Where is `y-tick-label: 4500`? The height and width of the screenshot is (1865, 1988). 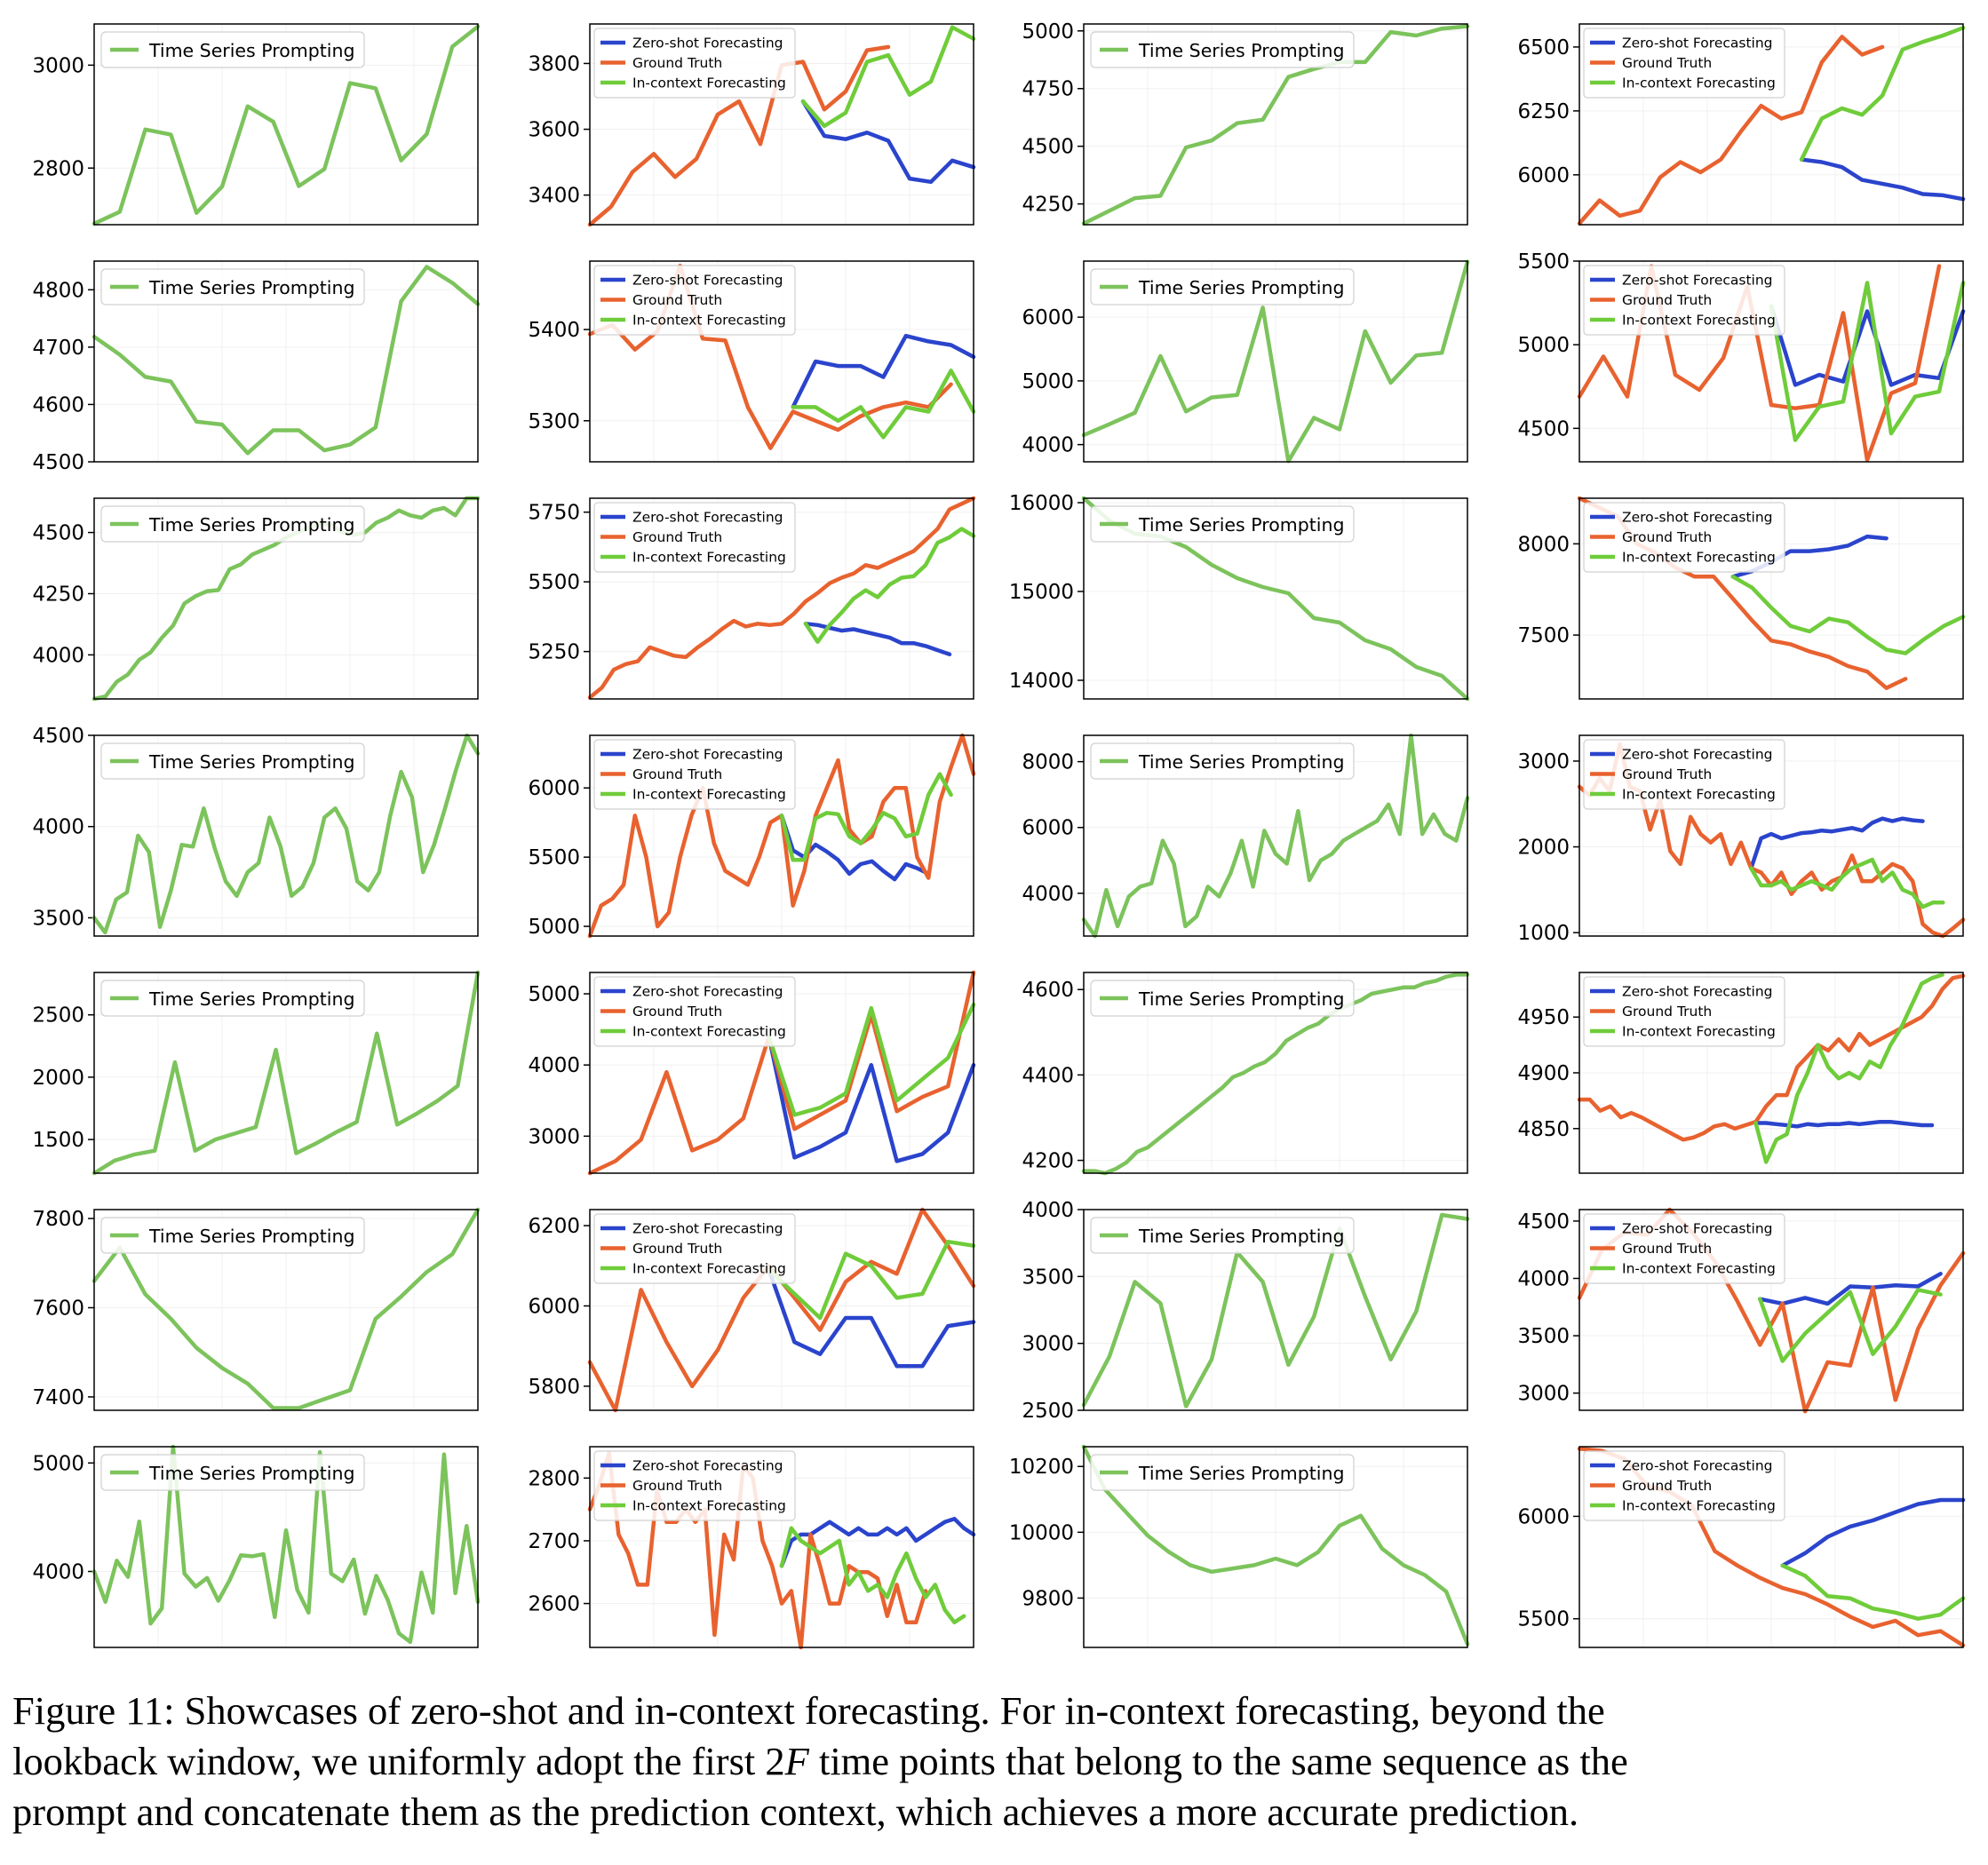
y-tick-label: 4500 is located at coordinates (1543, 1222).